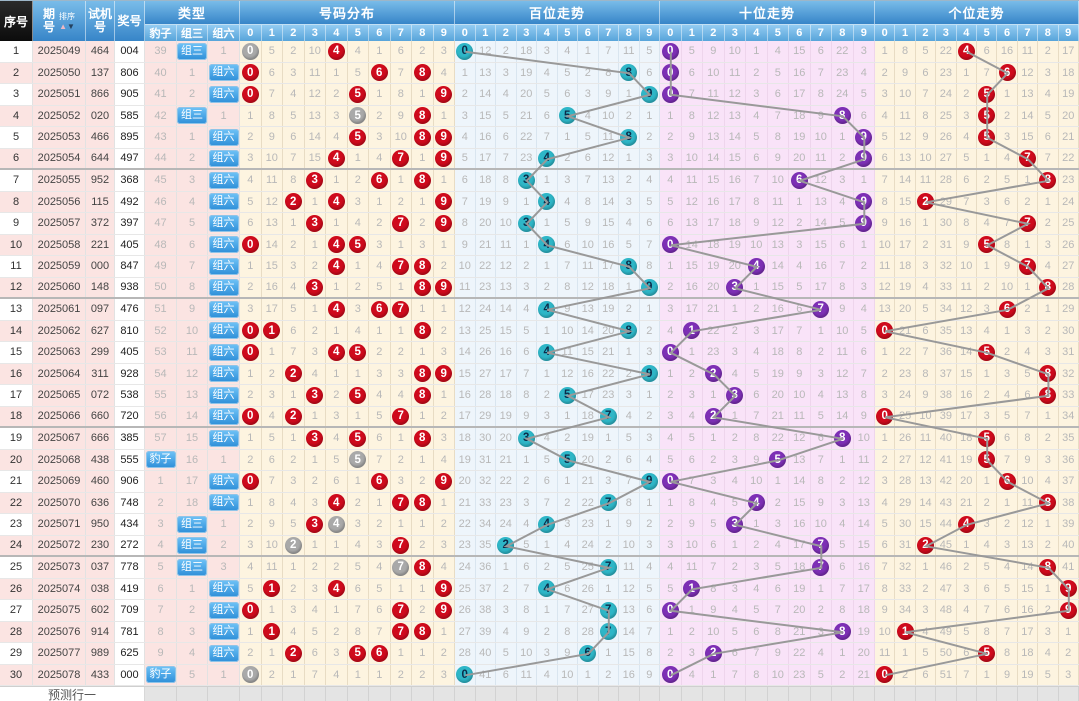 The image size is (1079, 701). What do you see at coordinates (649, 588) in the screenshot?
I see `hundreds-cell: 5` at bounding box center [649, 588].